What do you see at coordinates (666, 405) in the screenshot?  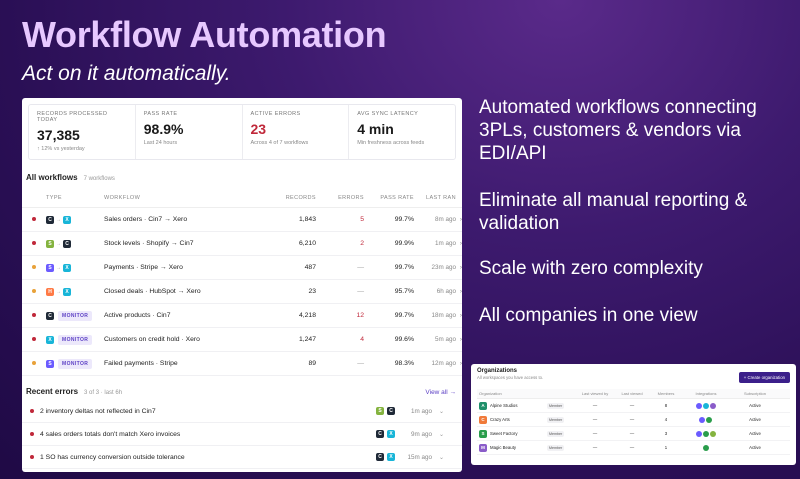 I see `org-members: 8` at bounding box center [666, 405].